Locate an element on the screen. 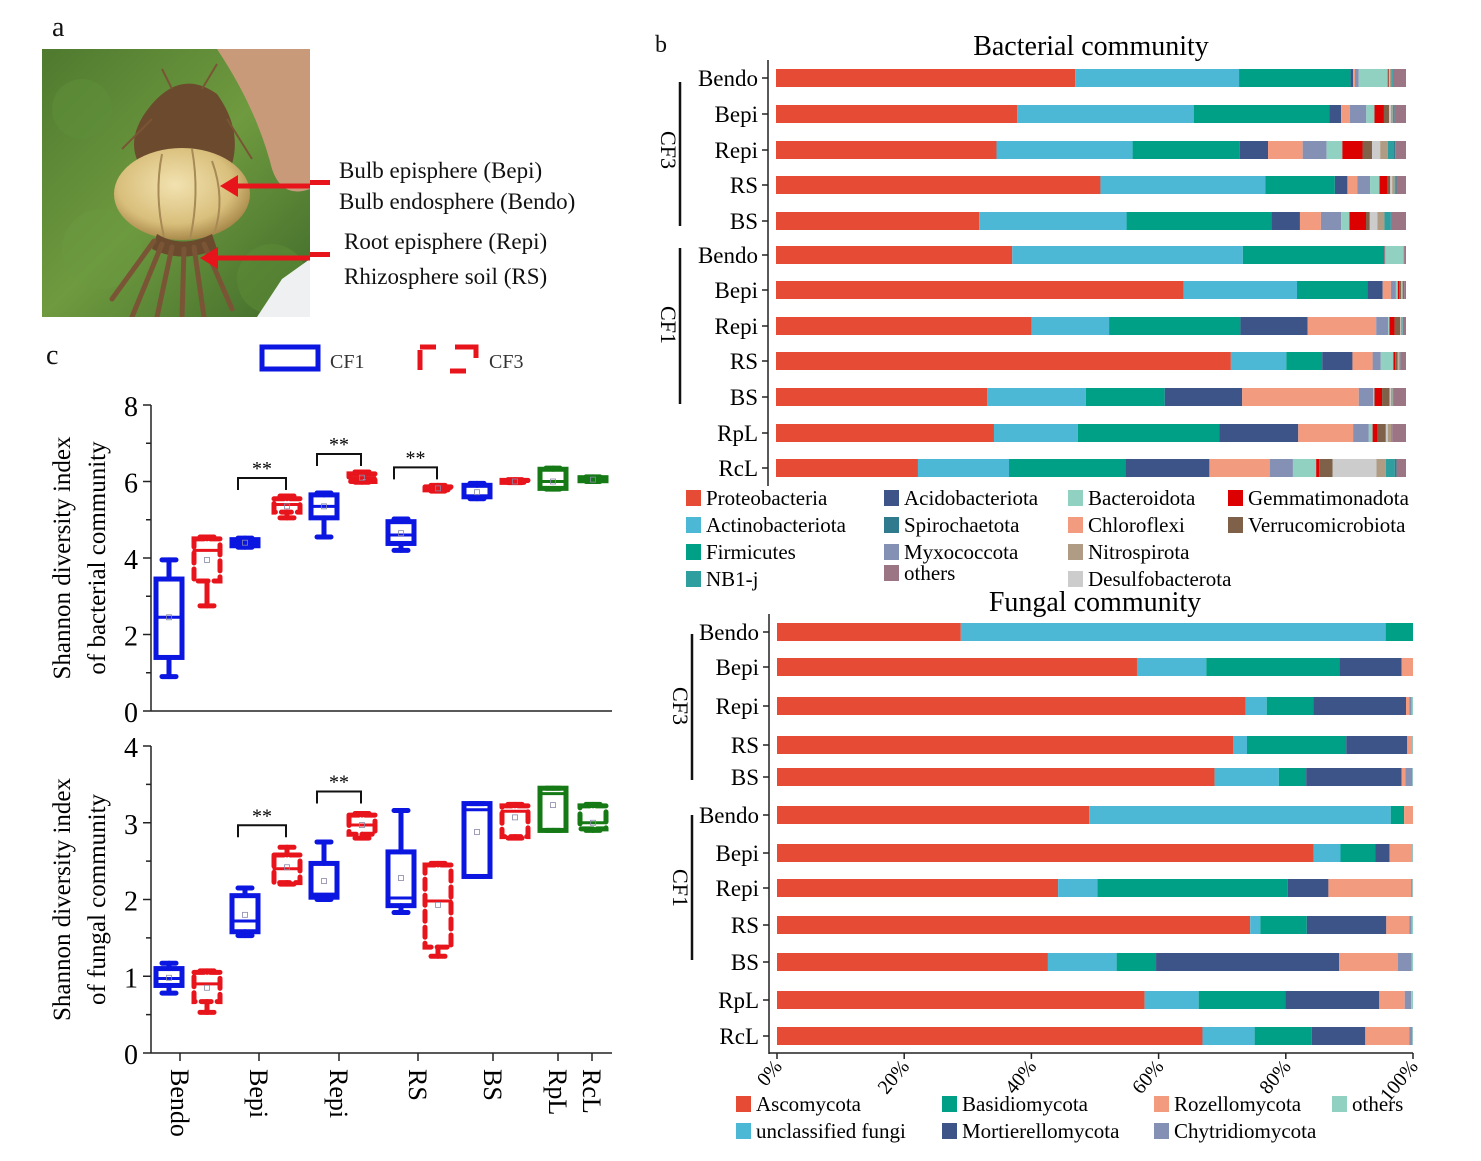  bar-segment-spirochaetota is located at coordinates (1395, 150).